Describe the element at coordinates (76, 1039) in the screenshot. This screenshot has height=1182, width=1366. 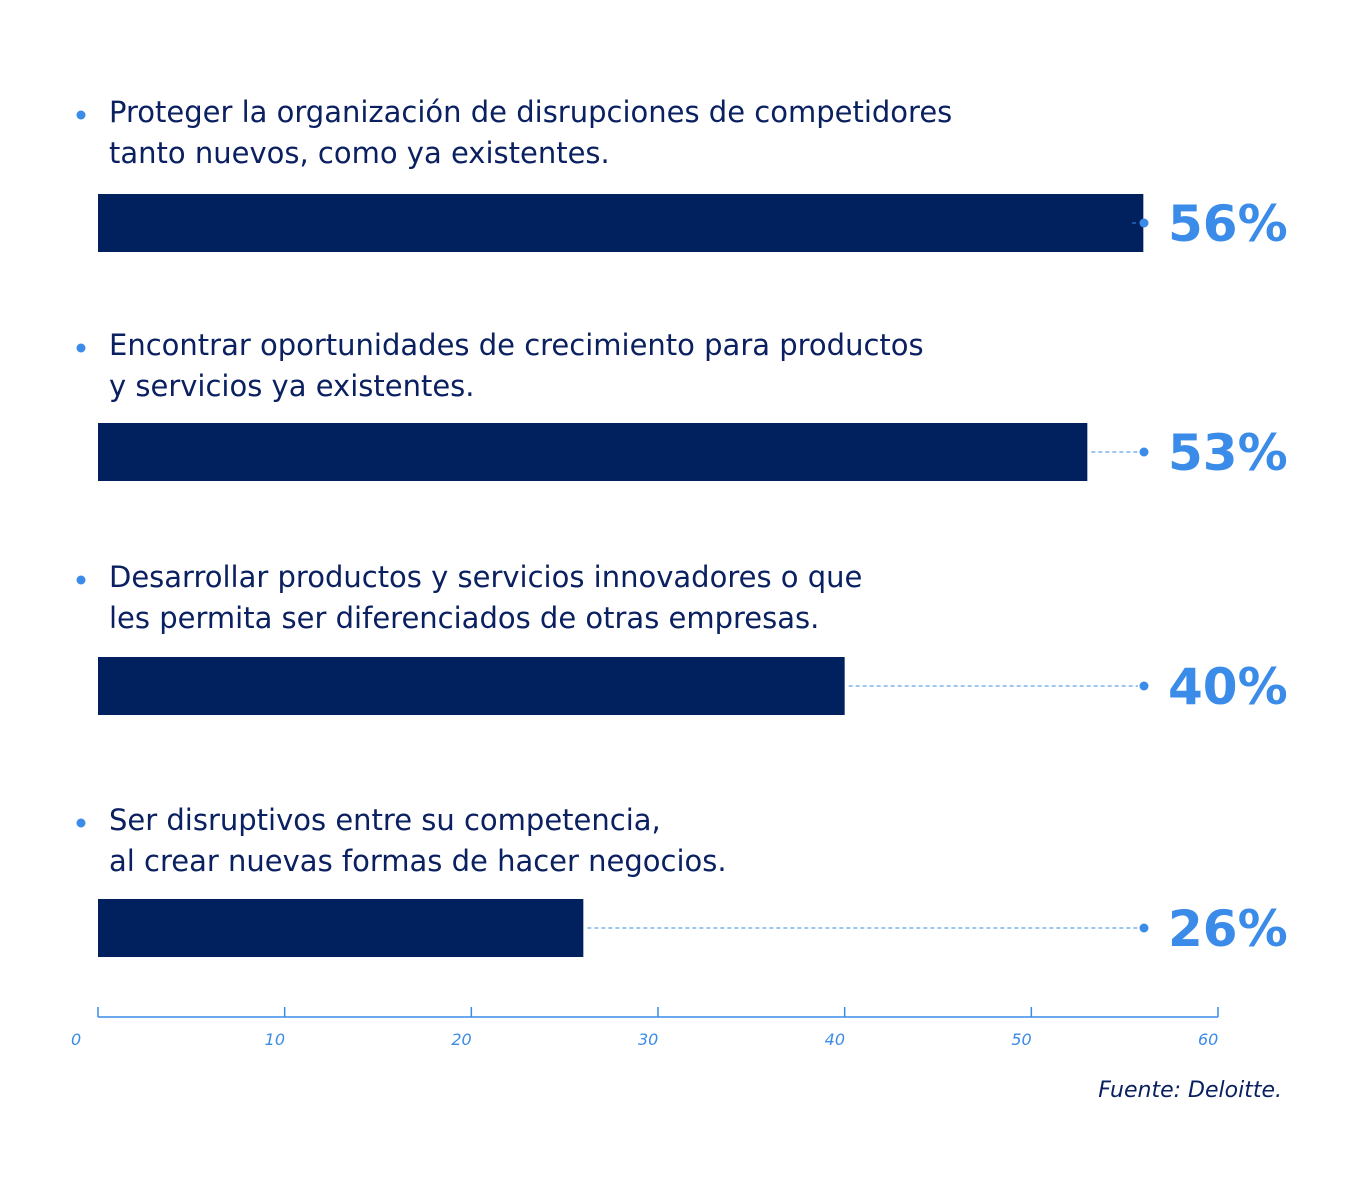
I see `x-tick-label: 0` at that location.